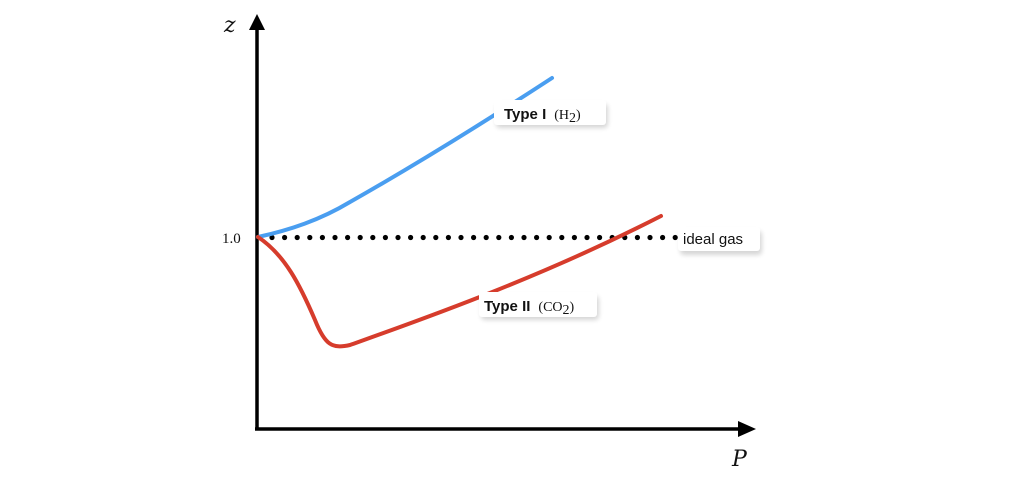  What do you see at coordinates (229, 25) in the screenshot?
I see `y-axis-label: z` at bounding box center [229, 25].